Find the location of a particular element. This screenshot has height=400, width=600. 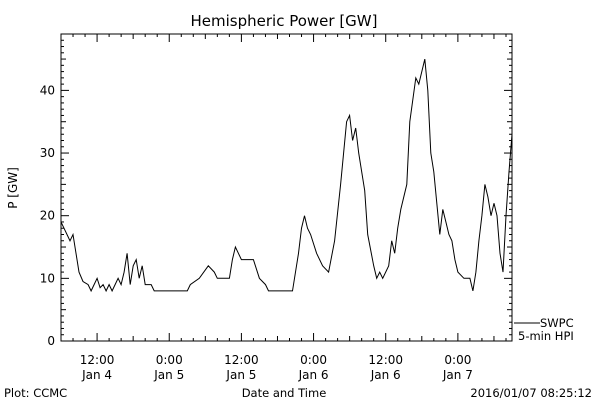

y-tick-label: 30 is located at coordinates (47, 153).